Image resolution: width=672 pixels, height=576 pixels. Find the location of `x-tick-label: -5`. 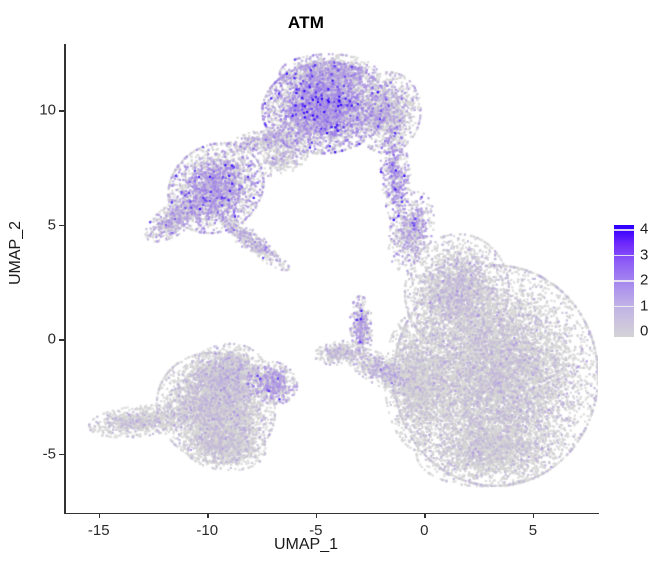

x-tick-label: -5 is located at coordinates (316, 530).